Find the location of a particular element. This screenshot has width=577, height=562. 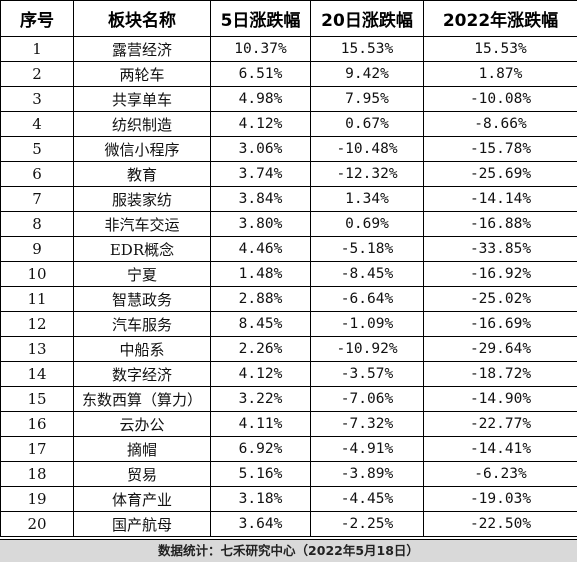

change-2022-cell: -15.78% is located at coordinates (500, 149).